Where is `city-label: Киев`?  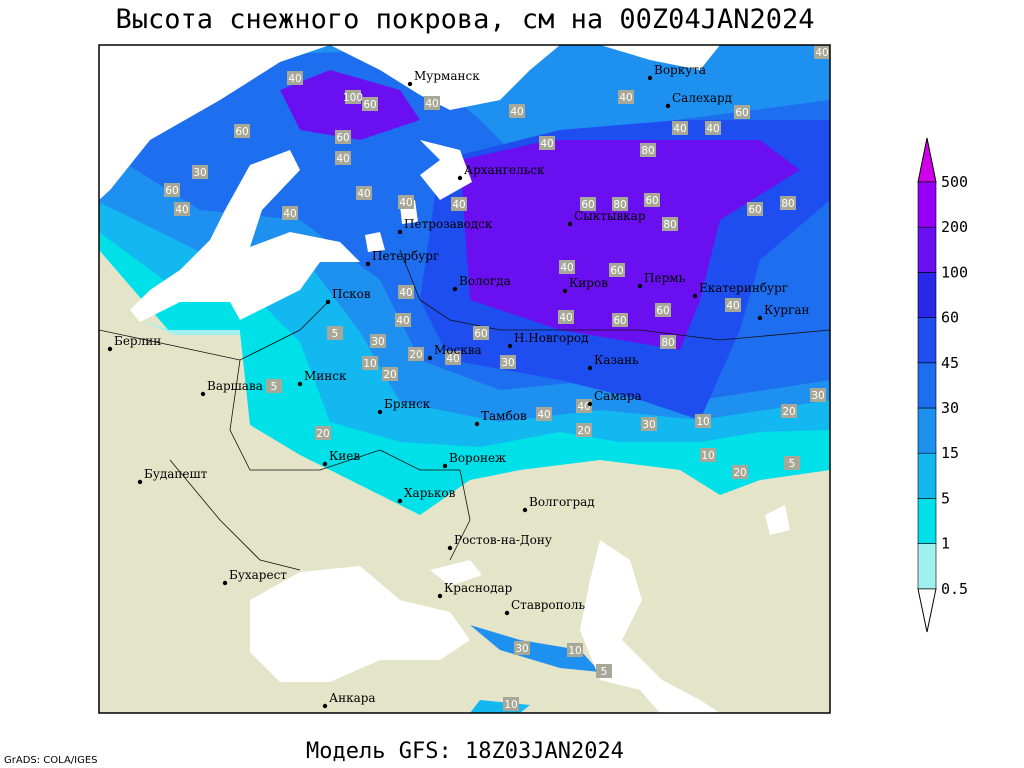
city-label: Киев is located at coordinates (344, 456).